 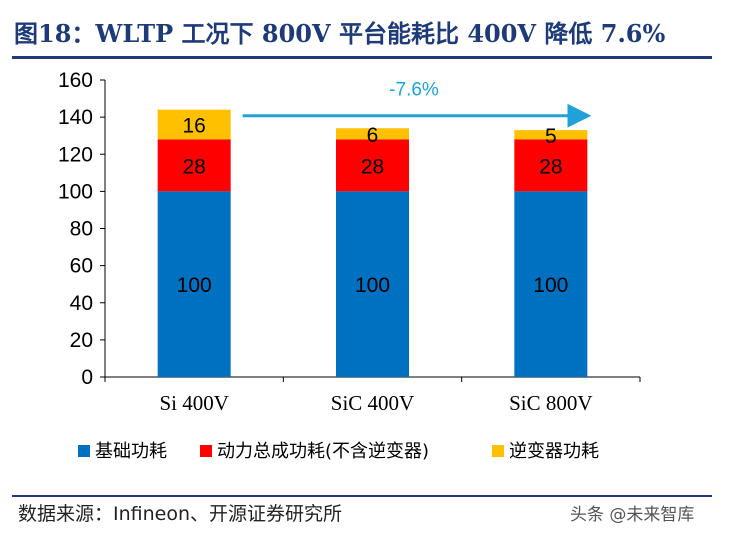 I want to click on data-label: 6, so click(x=373, y=135).